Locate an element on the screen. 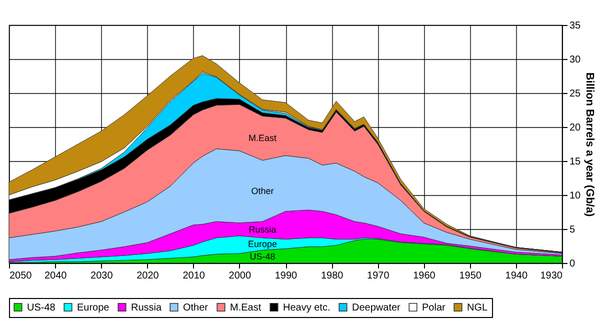 The height and width of the screenshot is (322, 600). x-tick-label: 1930 is located at coordinates (551, 276).